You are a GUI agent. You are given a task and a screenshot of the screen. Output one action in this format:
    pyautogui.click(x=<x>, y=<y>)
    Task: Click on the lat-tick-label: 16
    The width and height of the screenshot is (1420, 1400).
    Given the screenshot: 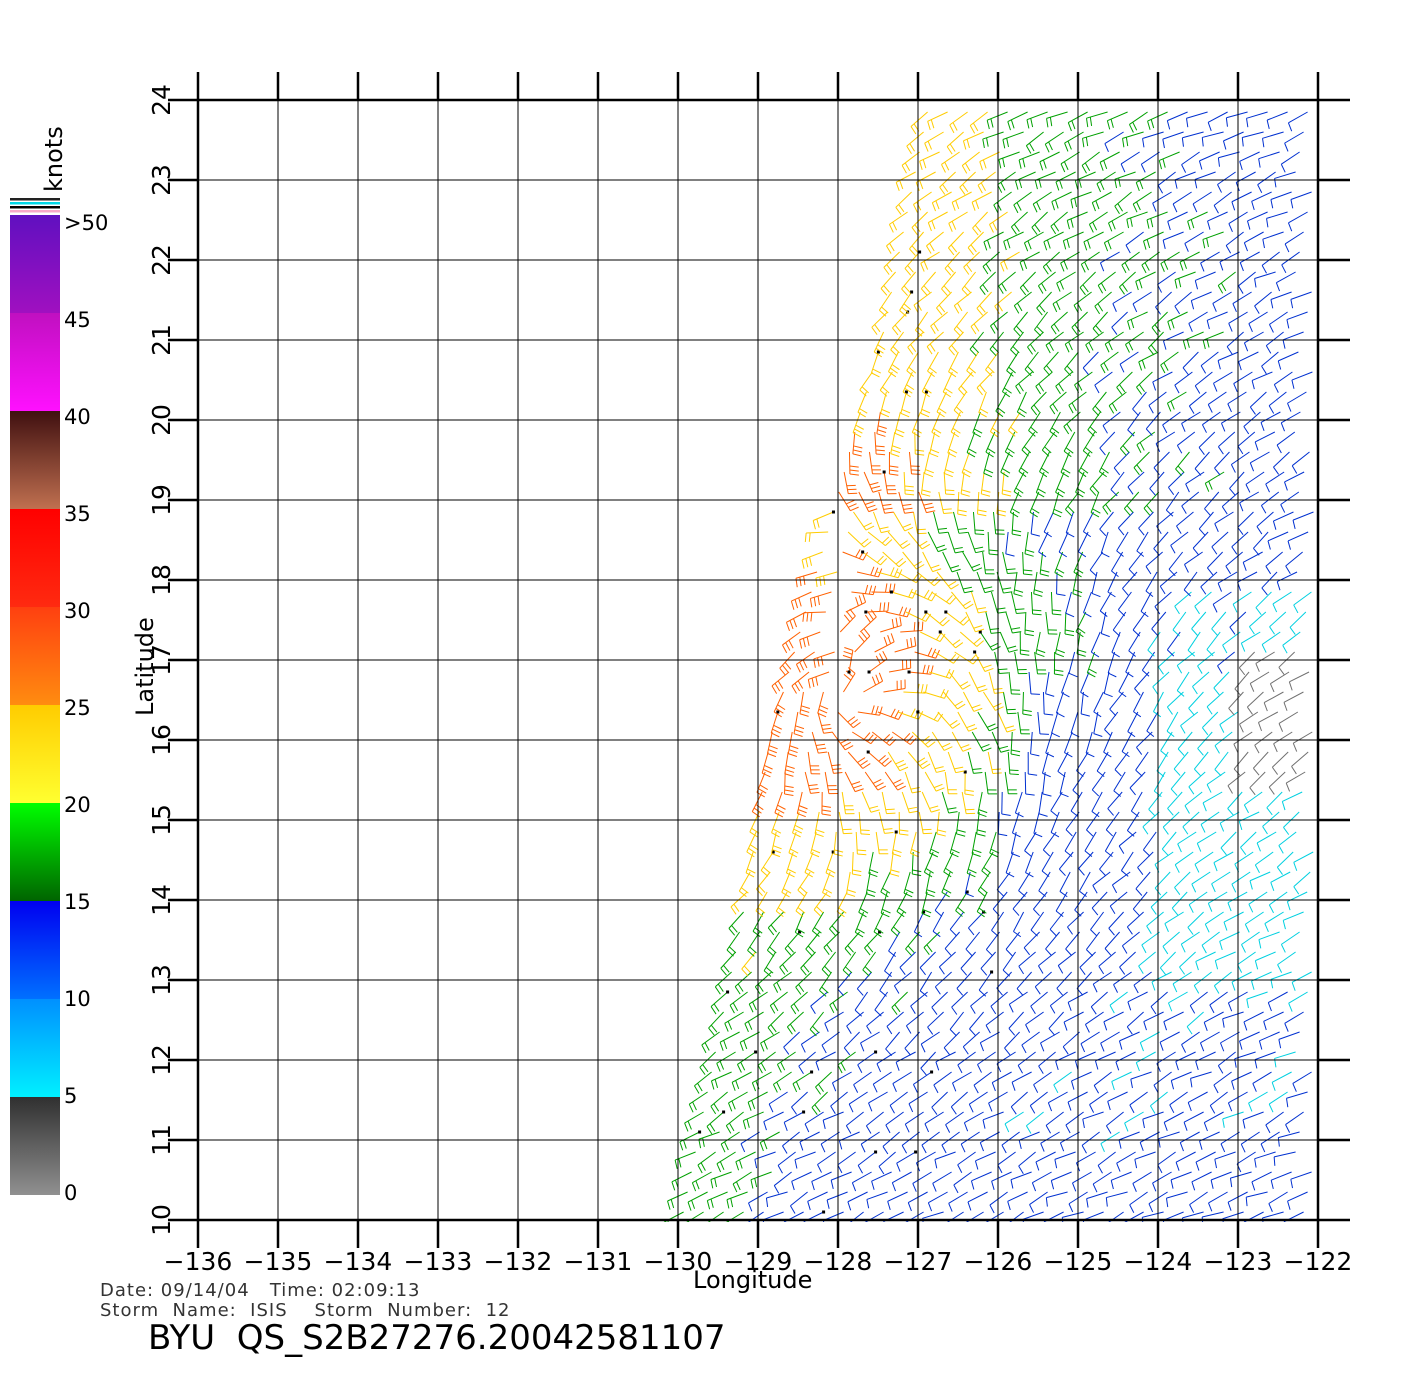 What is the action you would take?
    pyautogui.click(x=161, y=740)
    